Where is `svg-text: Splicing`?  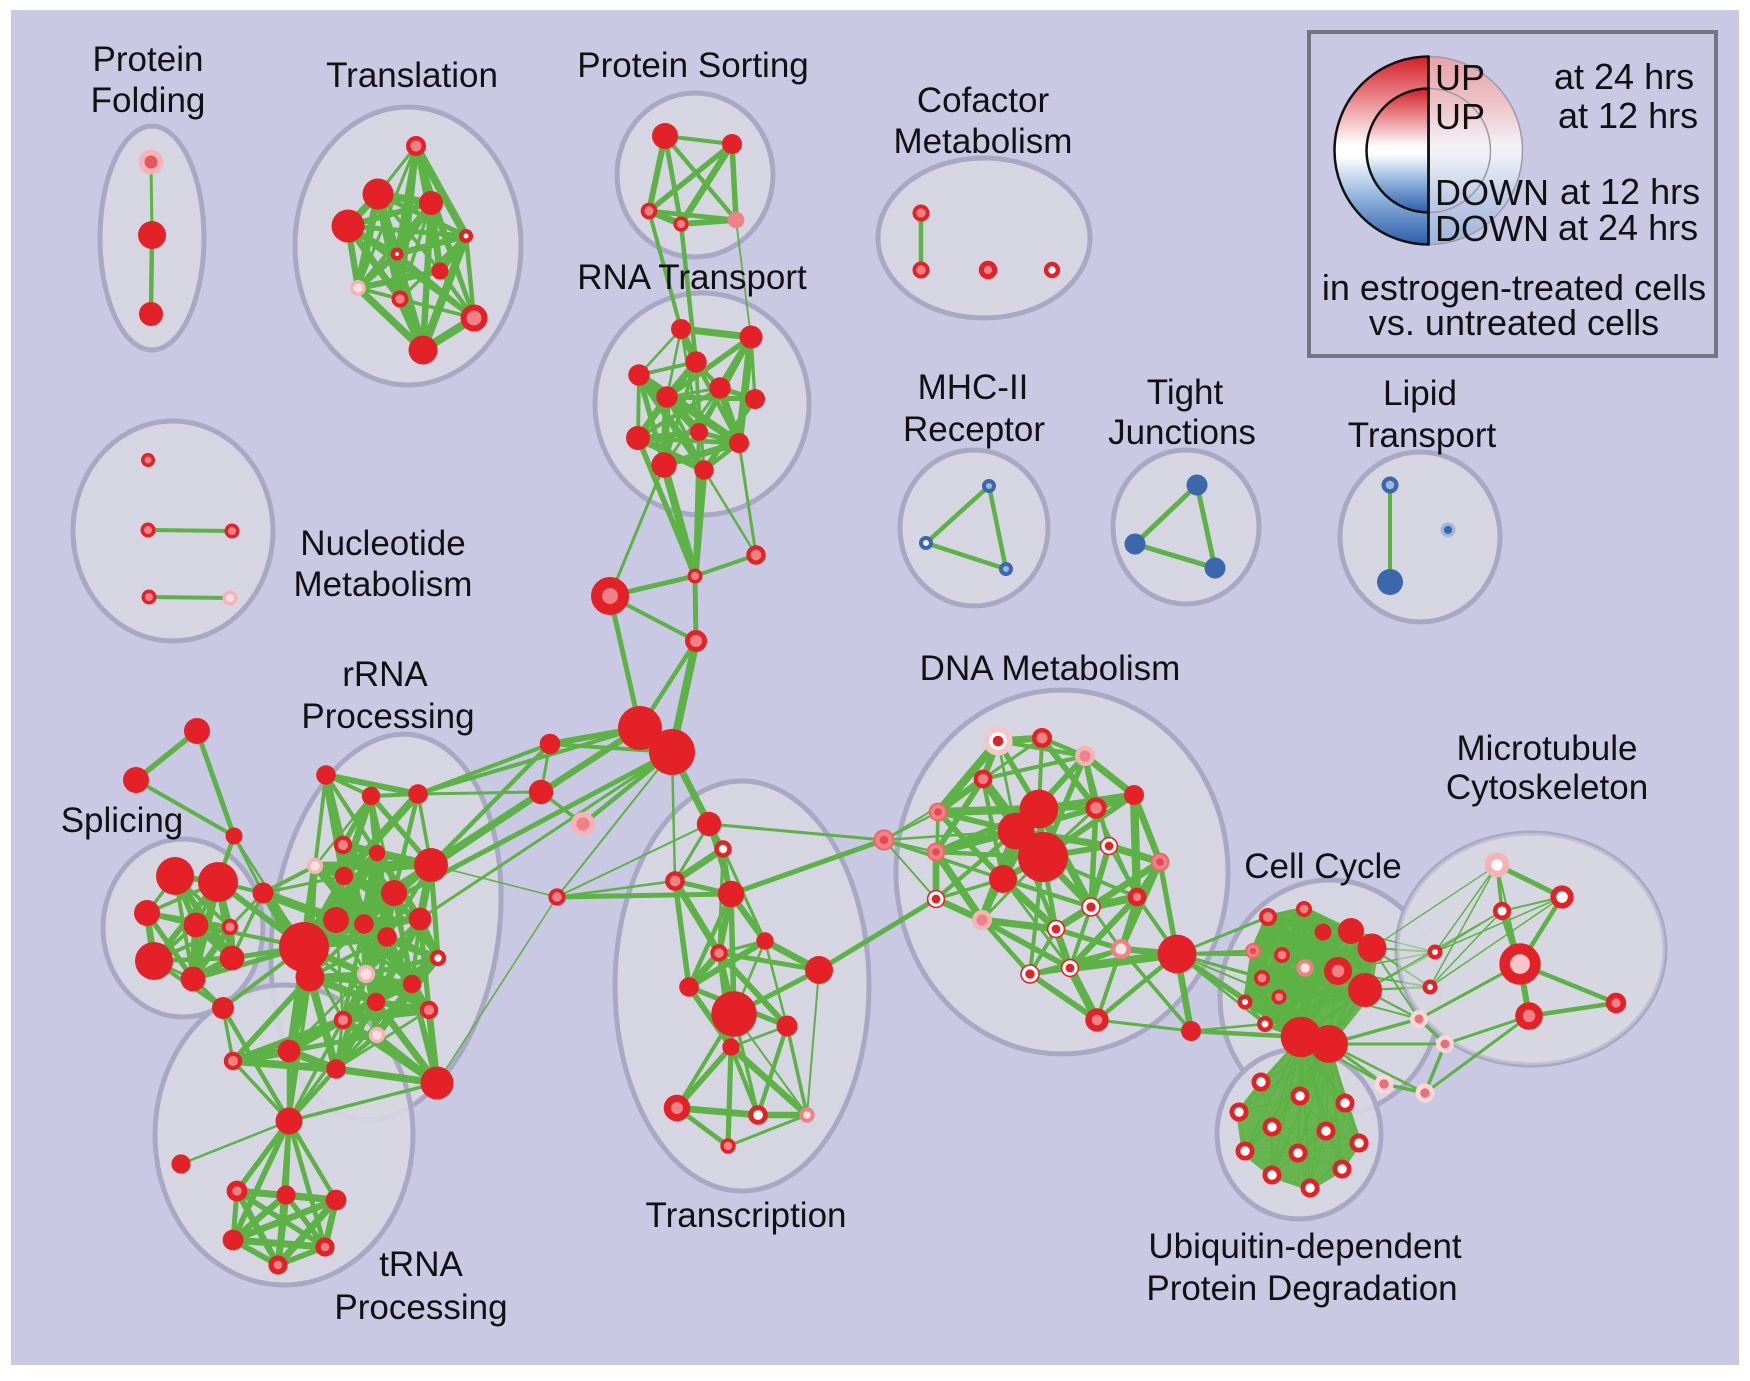
svg-text: Splicing is located at coordinates (122, 820).